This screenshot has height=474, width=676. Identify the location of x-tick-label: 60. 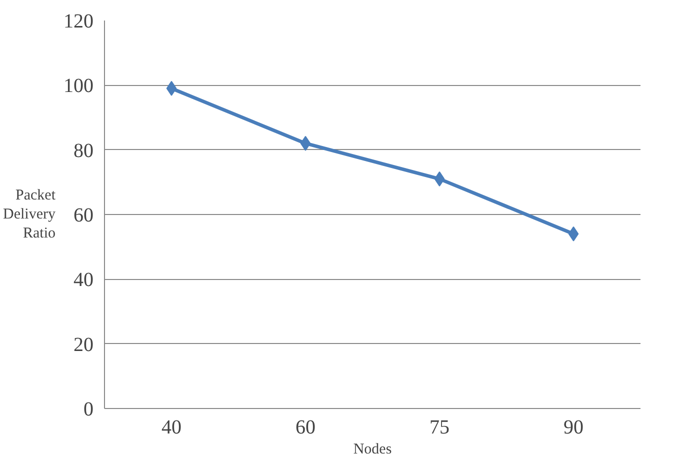
(306, 427).